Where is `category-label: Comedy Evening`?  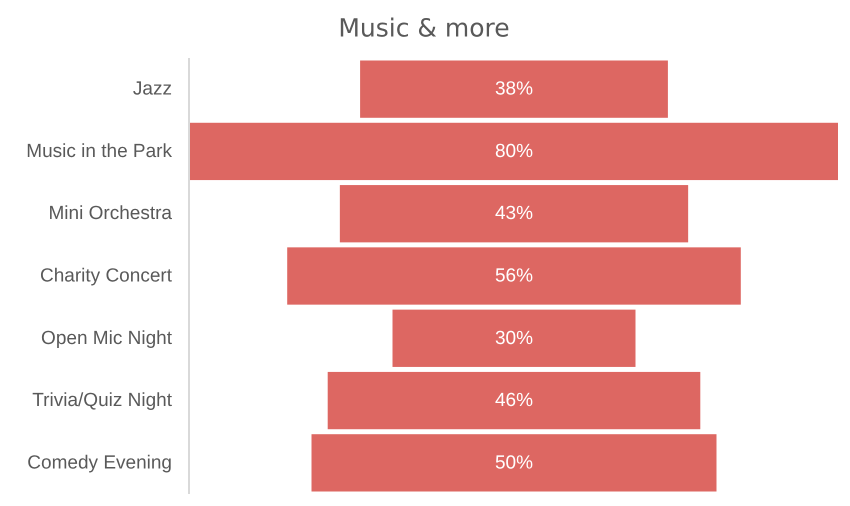 category-label: Comedy Evening is located at coordinates (99, 463).